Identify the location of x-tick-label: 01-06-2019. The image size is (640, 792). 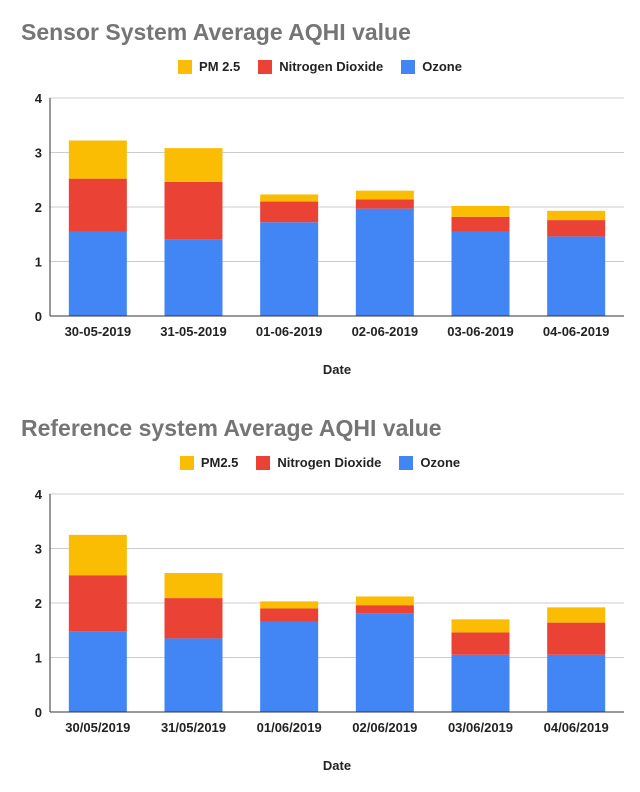
(289, 331).